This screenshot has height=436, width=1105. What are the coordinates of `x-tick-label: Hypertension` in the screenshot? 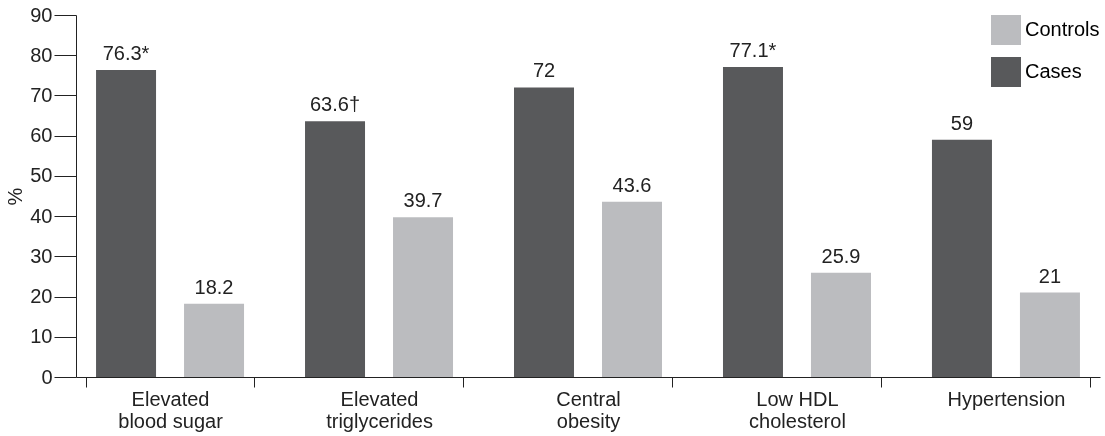 It's located at (1006, 398).